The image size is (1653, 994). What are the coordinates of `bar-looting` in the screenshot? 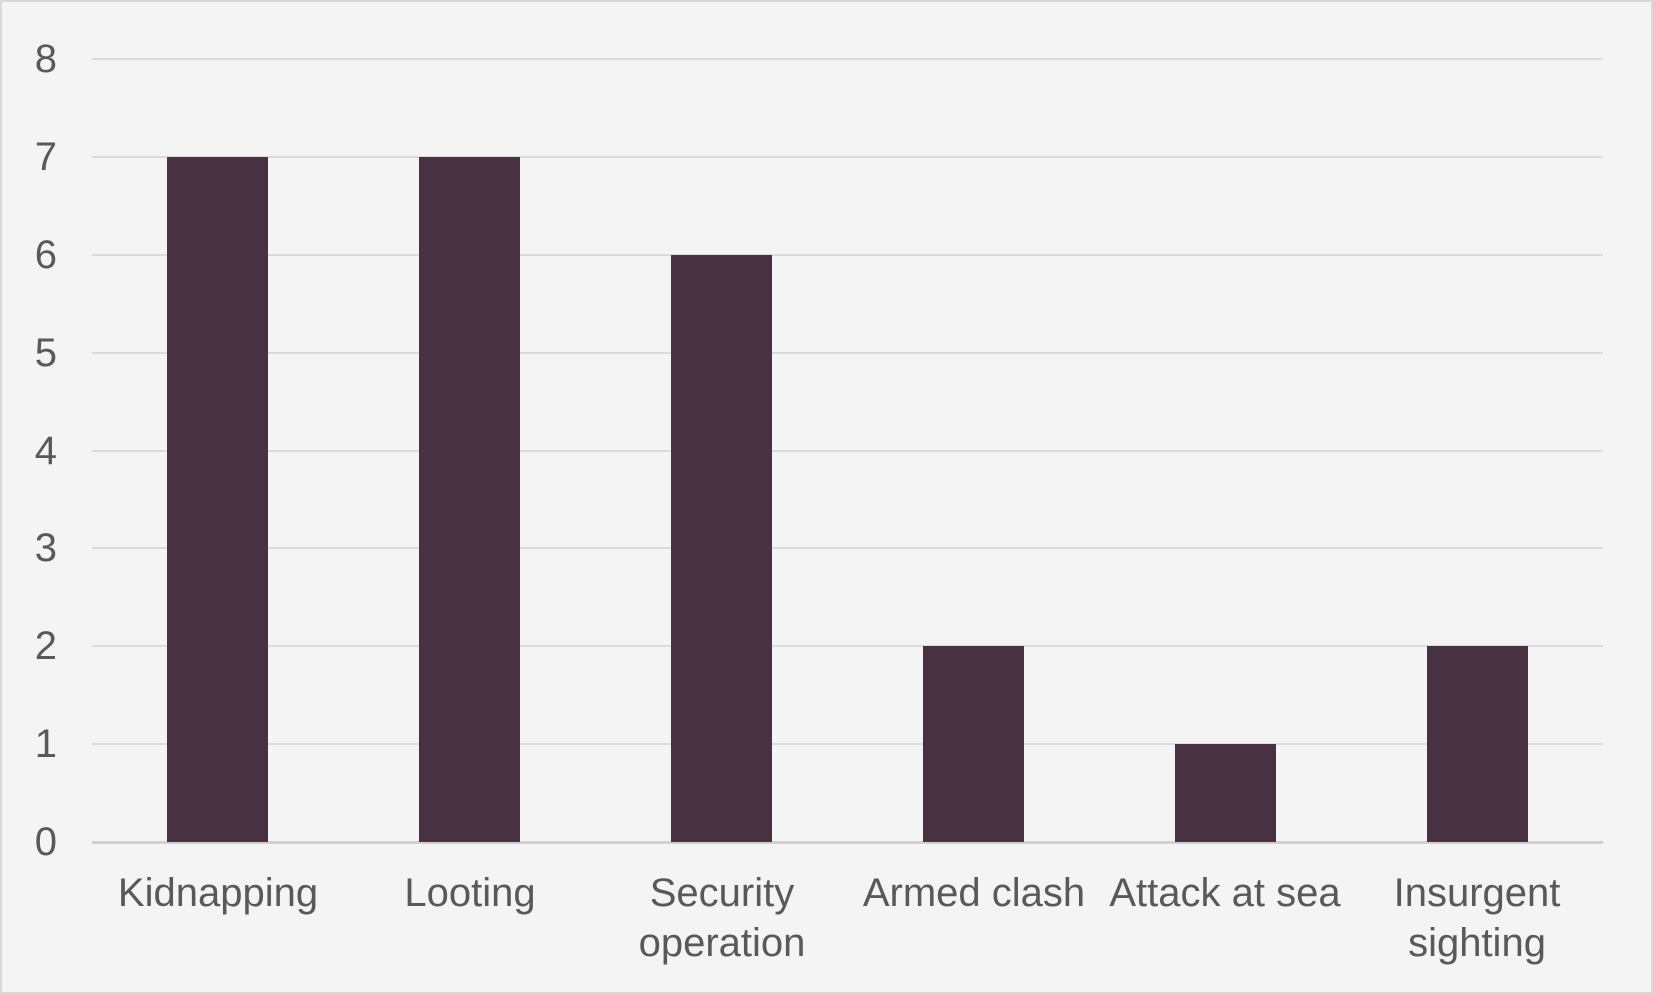 It's located at (469, 499).